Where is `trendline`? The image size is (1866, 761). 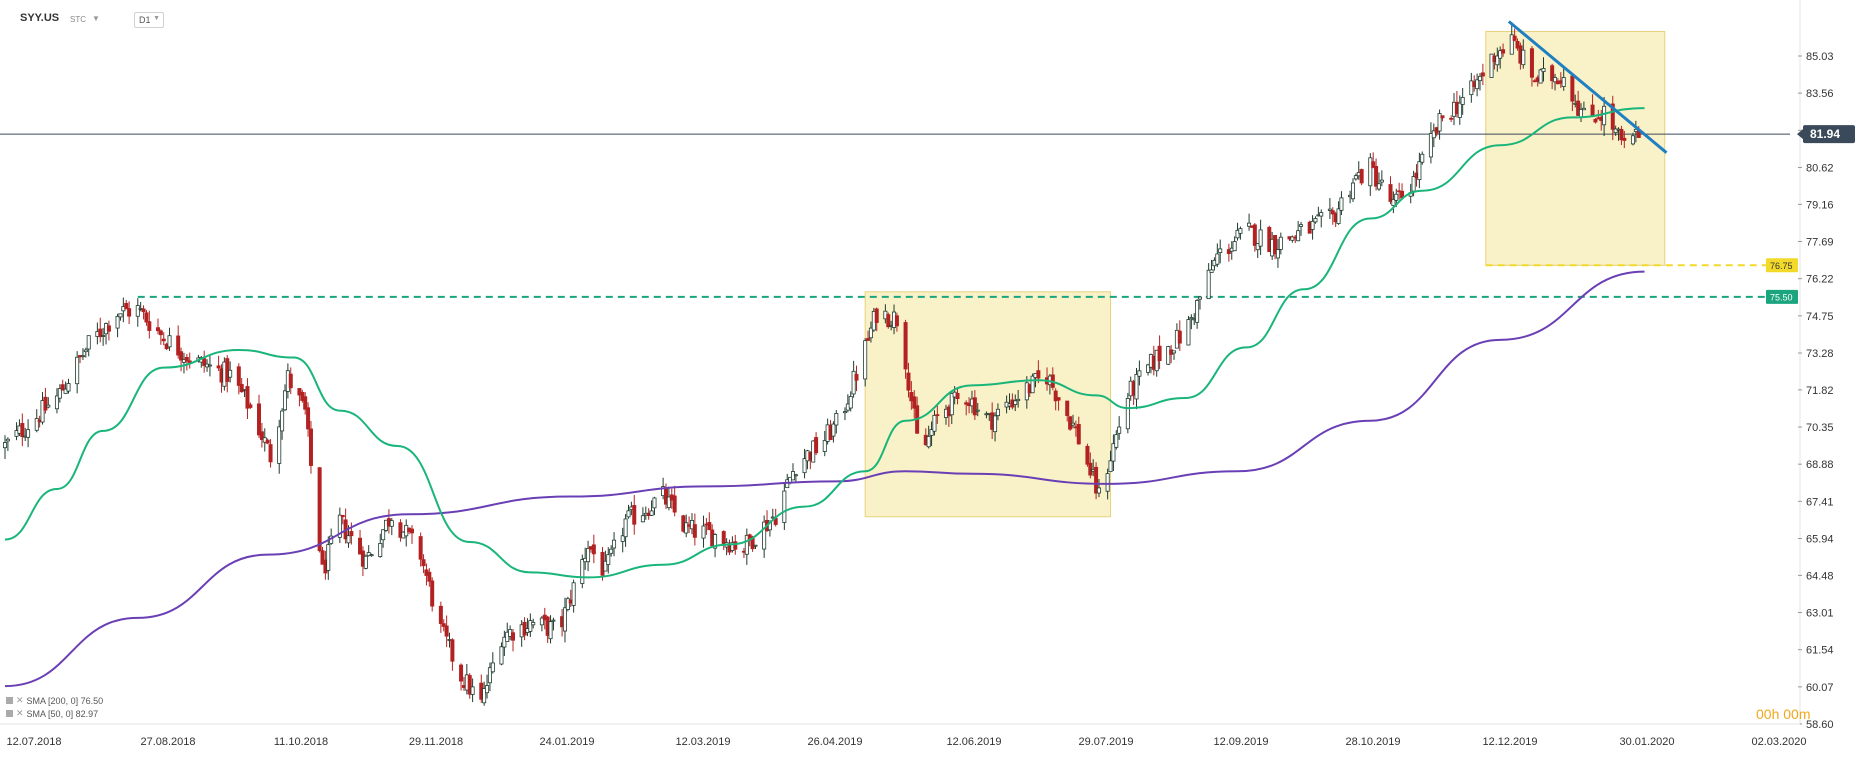 trendline is located at coordinates (1587, 87).